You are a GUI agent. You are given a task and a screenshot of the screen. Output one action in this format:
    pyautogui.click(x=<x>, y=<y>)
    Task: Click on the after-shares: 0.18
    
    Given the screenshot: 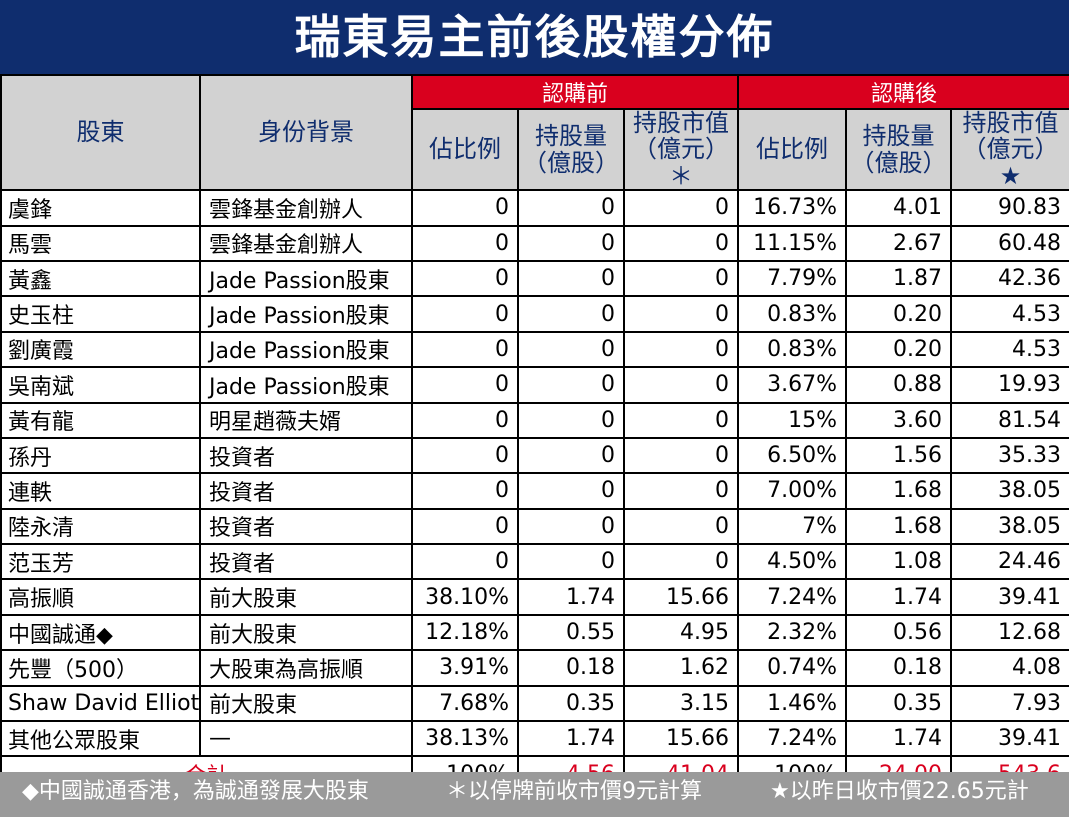 What is the action you would take?
    pyautogui.click(x=898, y=668)
    